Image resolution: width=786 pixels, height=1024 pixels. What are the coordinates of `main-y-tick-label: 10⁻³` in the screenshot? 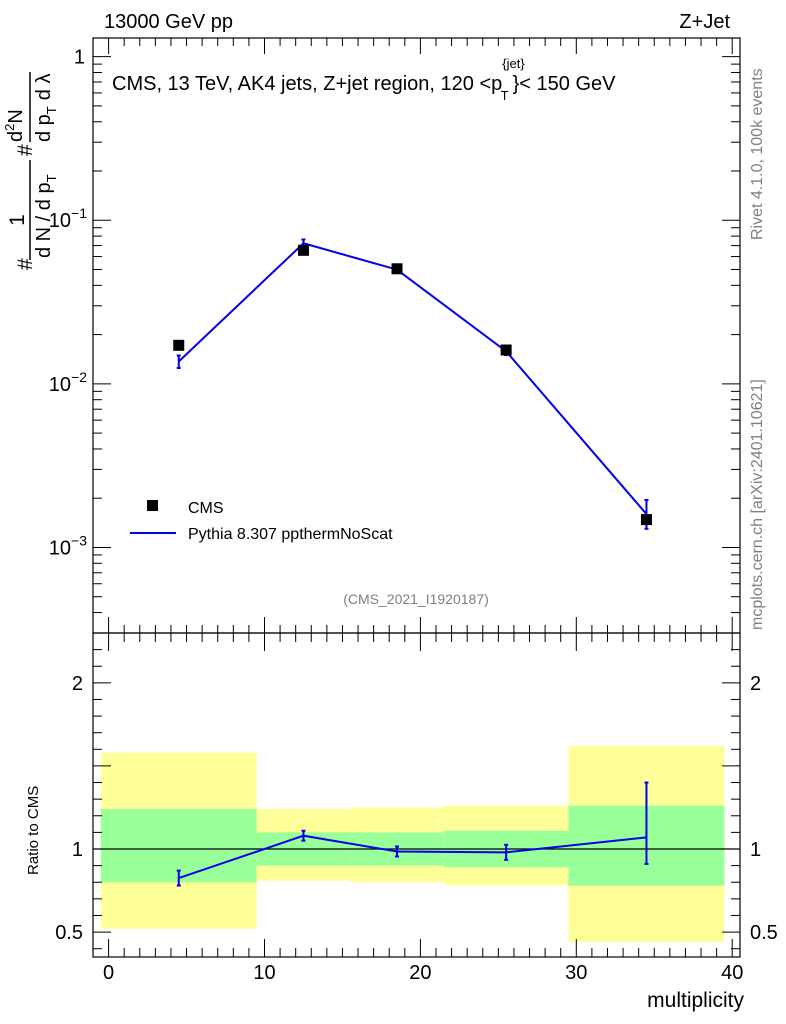 It's located at (68, 545).